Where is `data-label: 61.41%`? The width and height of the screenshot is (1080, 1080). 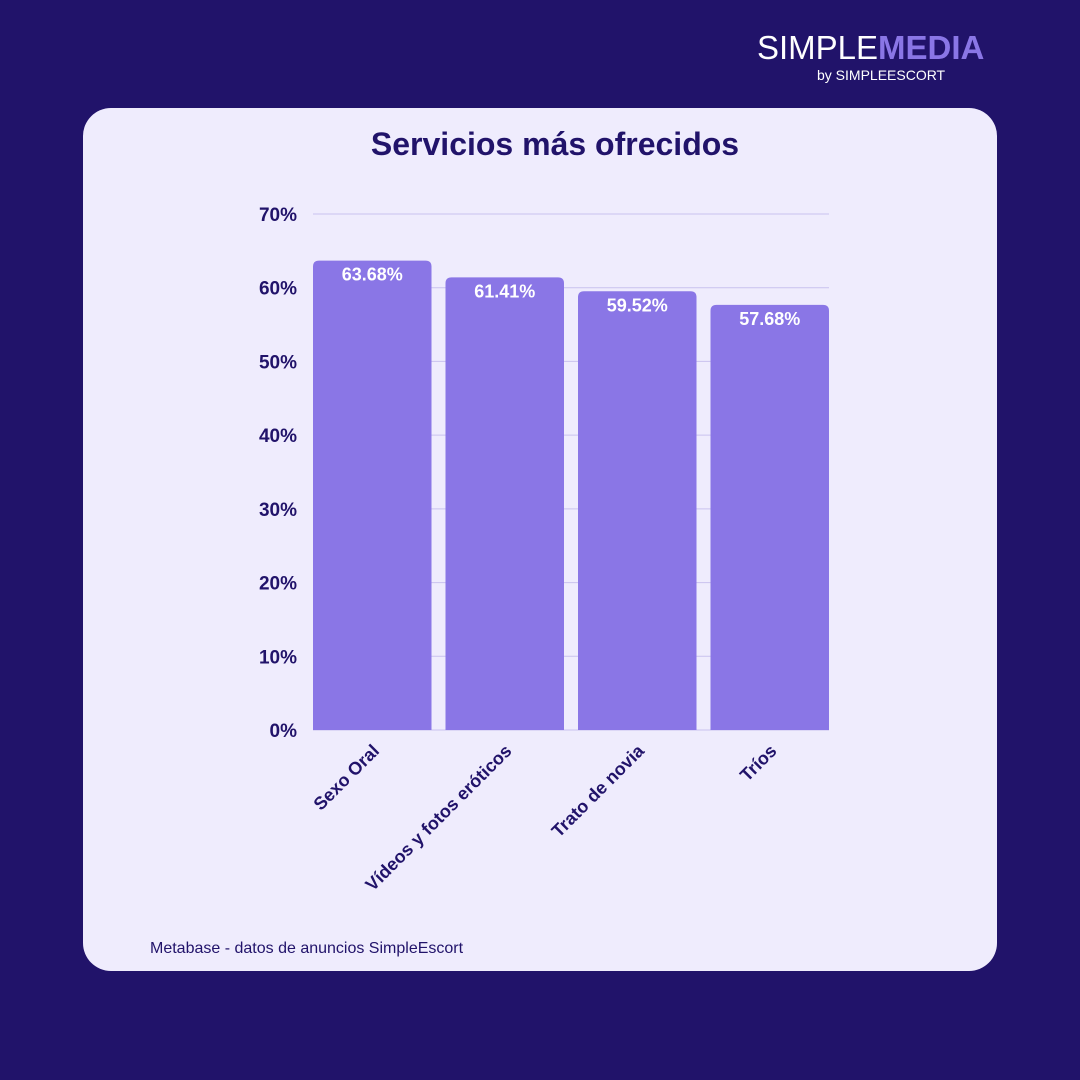 data-label: 61.41% is located at coordinates (504, 291).